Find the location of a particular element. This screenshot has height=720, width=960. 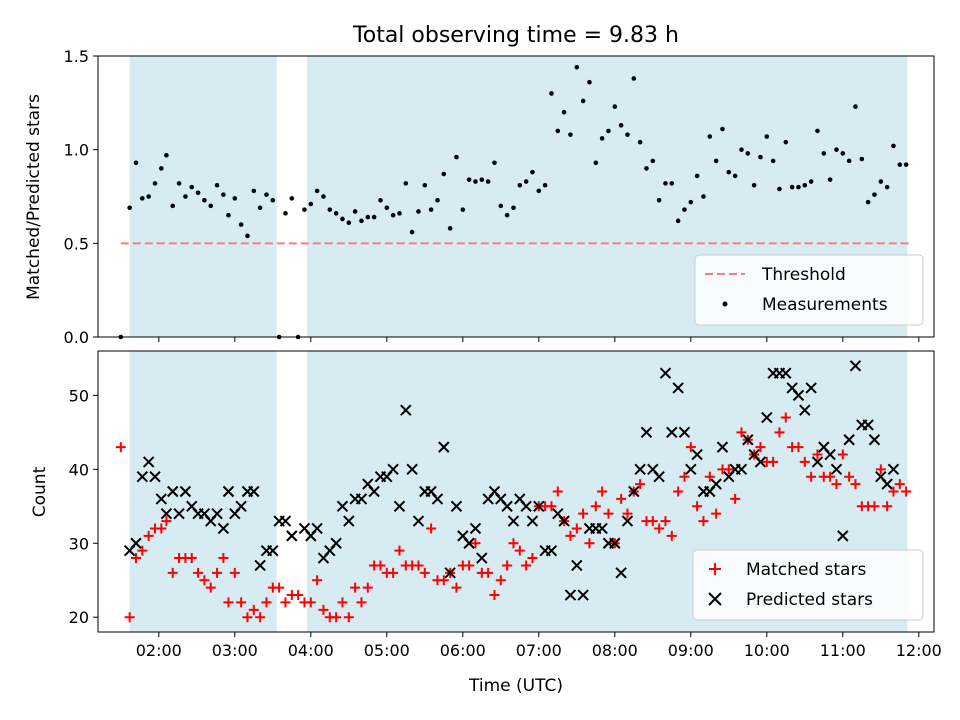

x-tick-label: 07:00 is located at coordinates (539, 650).